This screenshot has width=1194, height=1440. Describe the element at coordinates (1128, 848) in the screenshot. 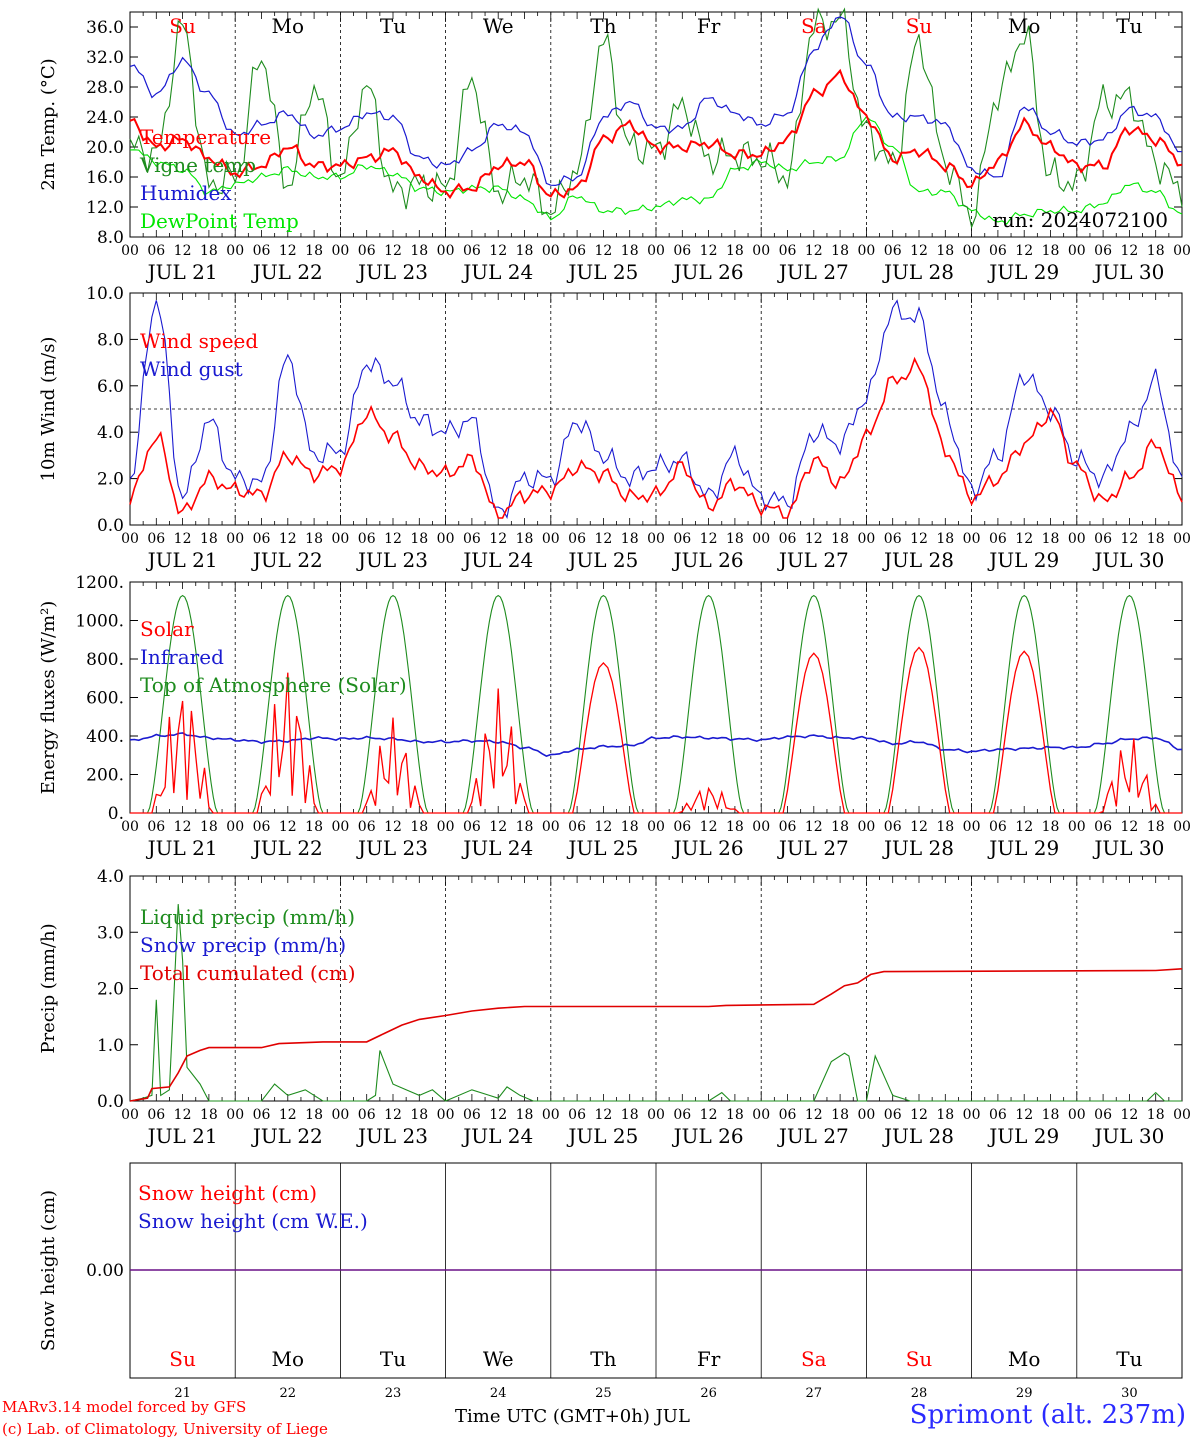

I see `date-label: JUL 30` at that location.